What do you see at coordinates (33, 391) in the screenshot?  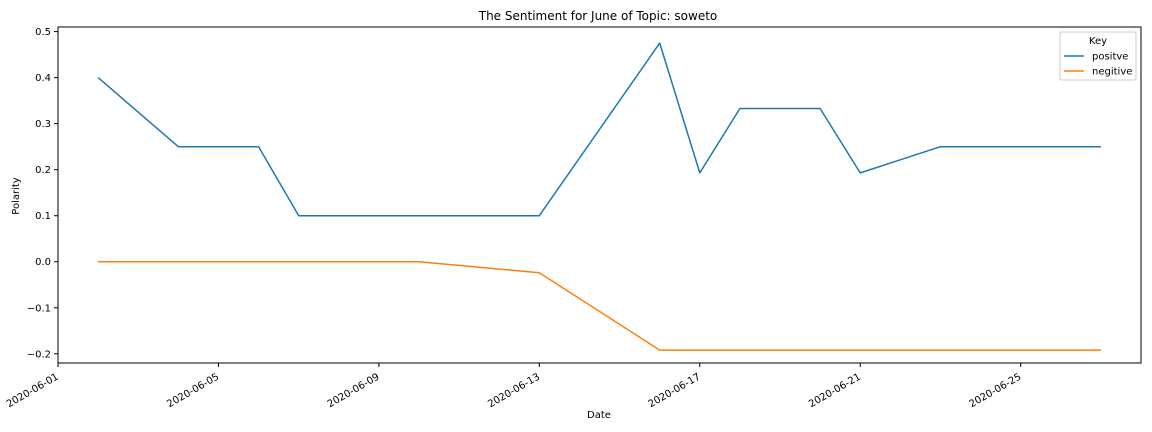 I see `x-tick-label: 2020-06-01` at bounding box center [33, 391].